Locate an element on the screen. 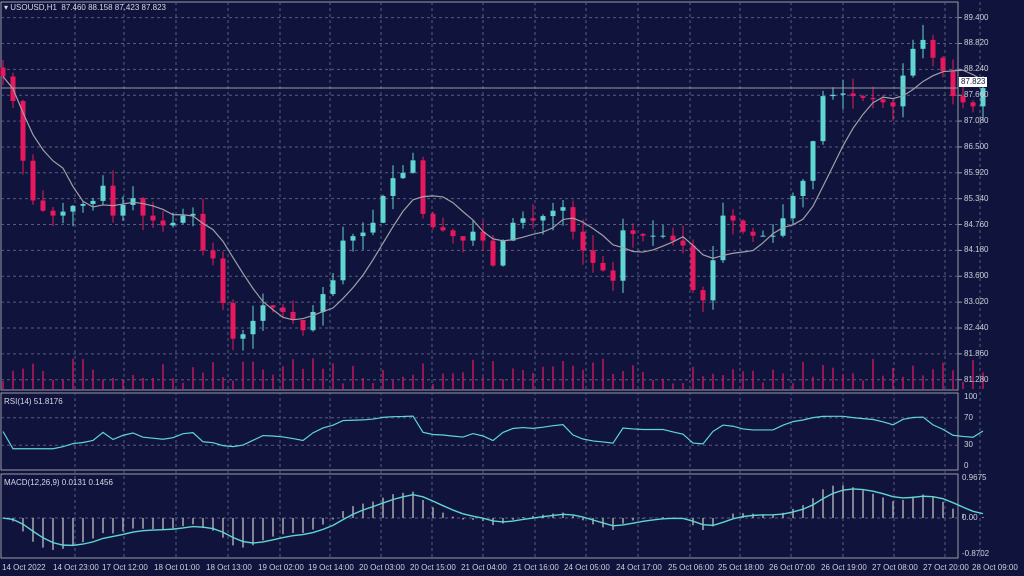  price-axis-label: 88.240 is located at coordinates (976, 69).